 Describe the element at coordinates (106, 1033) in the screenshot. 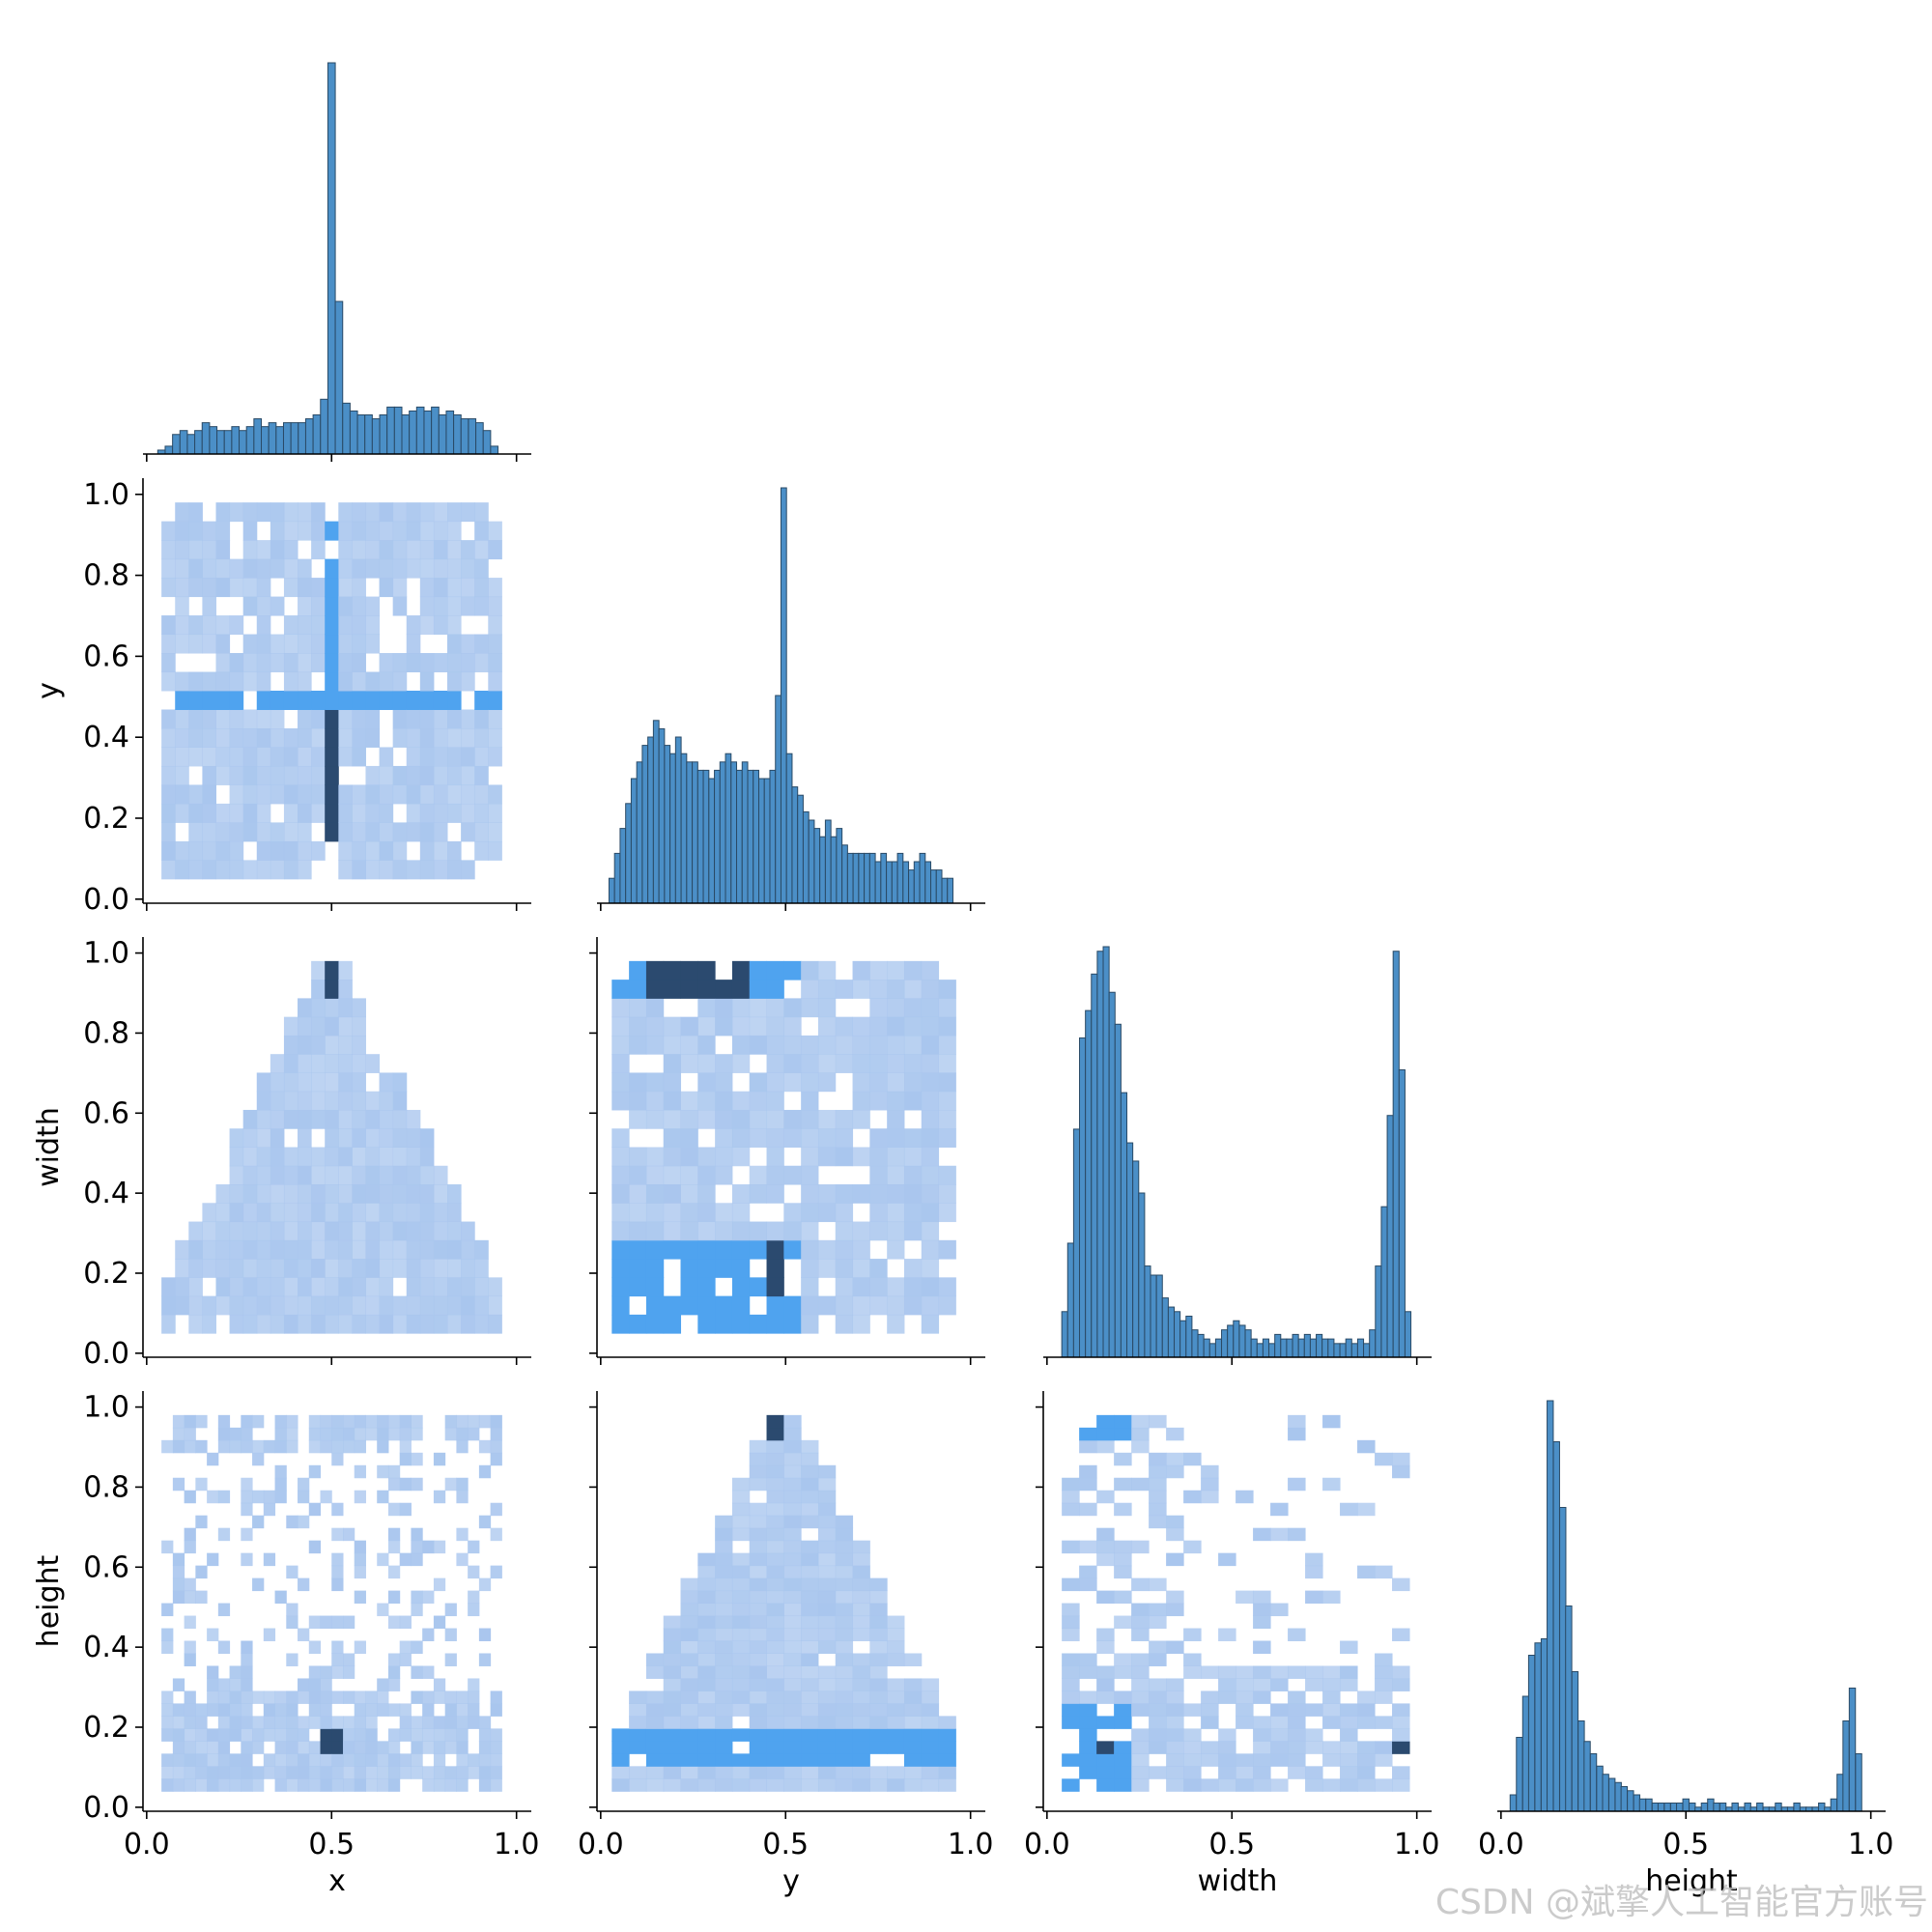

I see `y-tick-label: 0.8` at that location.